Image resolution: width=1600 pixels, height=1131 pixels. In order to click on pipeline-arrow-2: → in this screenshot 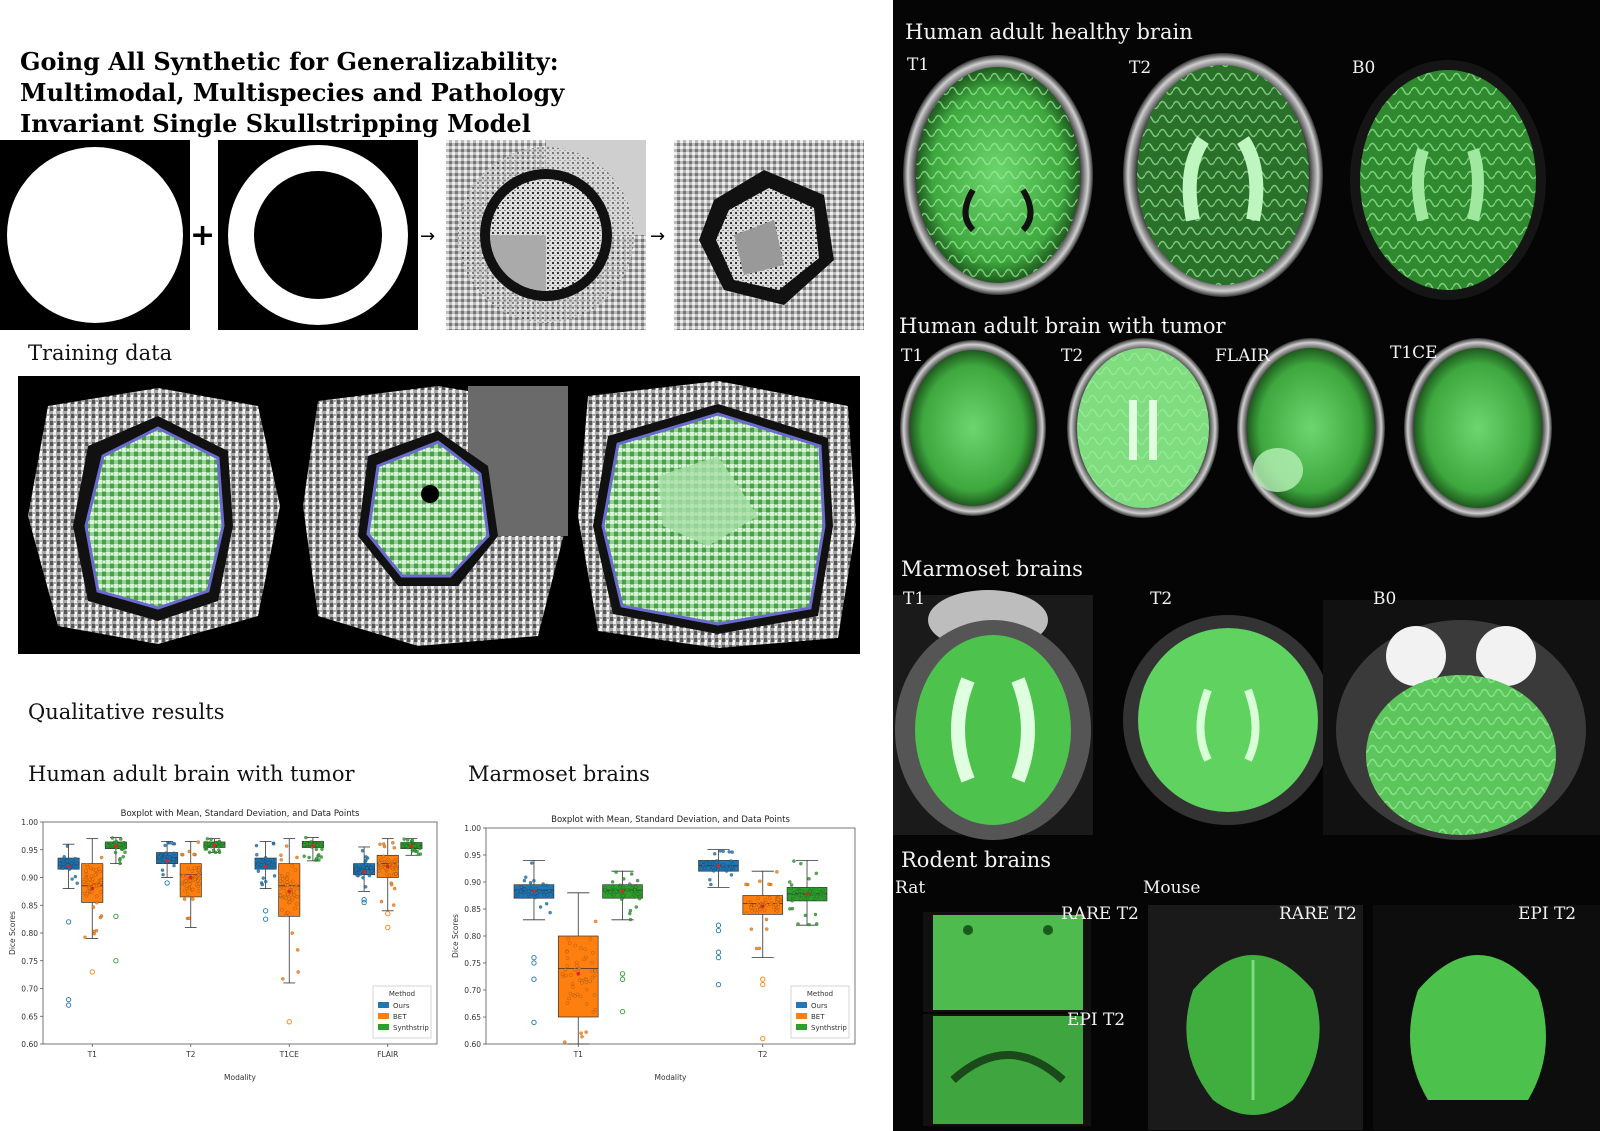, I will do `click(658, 236)`.